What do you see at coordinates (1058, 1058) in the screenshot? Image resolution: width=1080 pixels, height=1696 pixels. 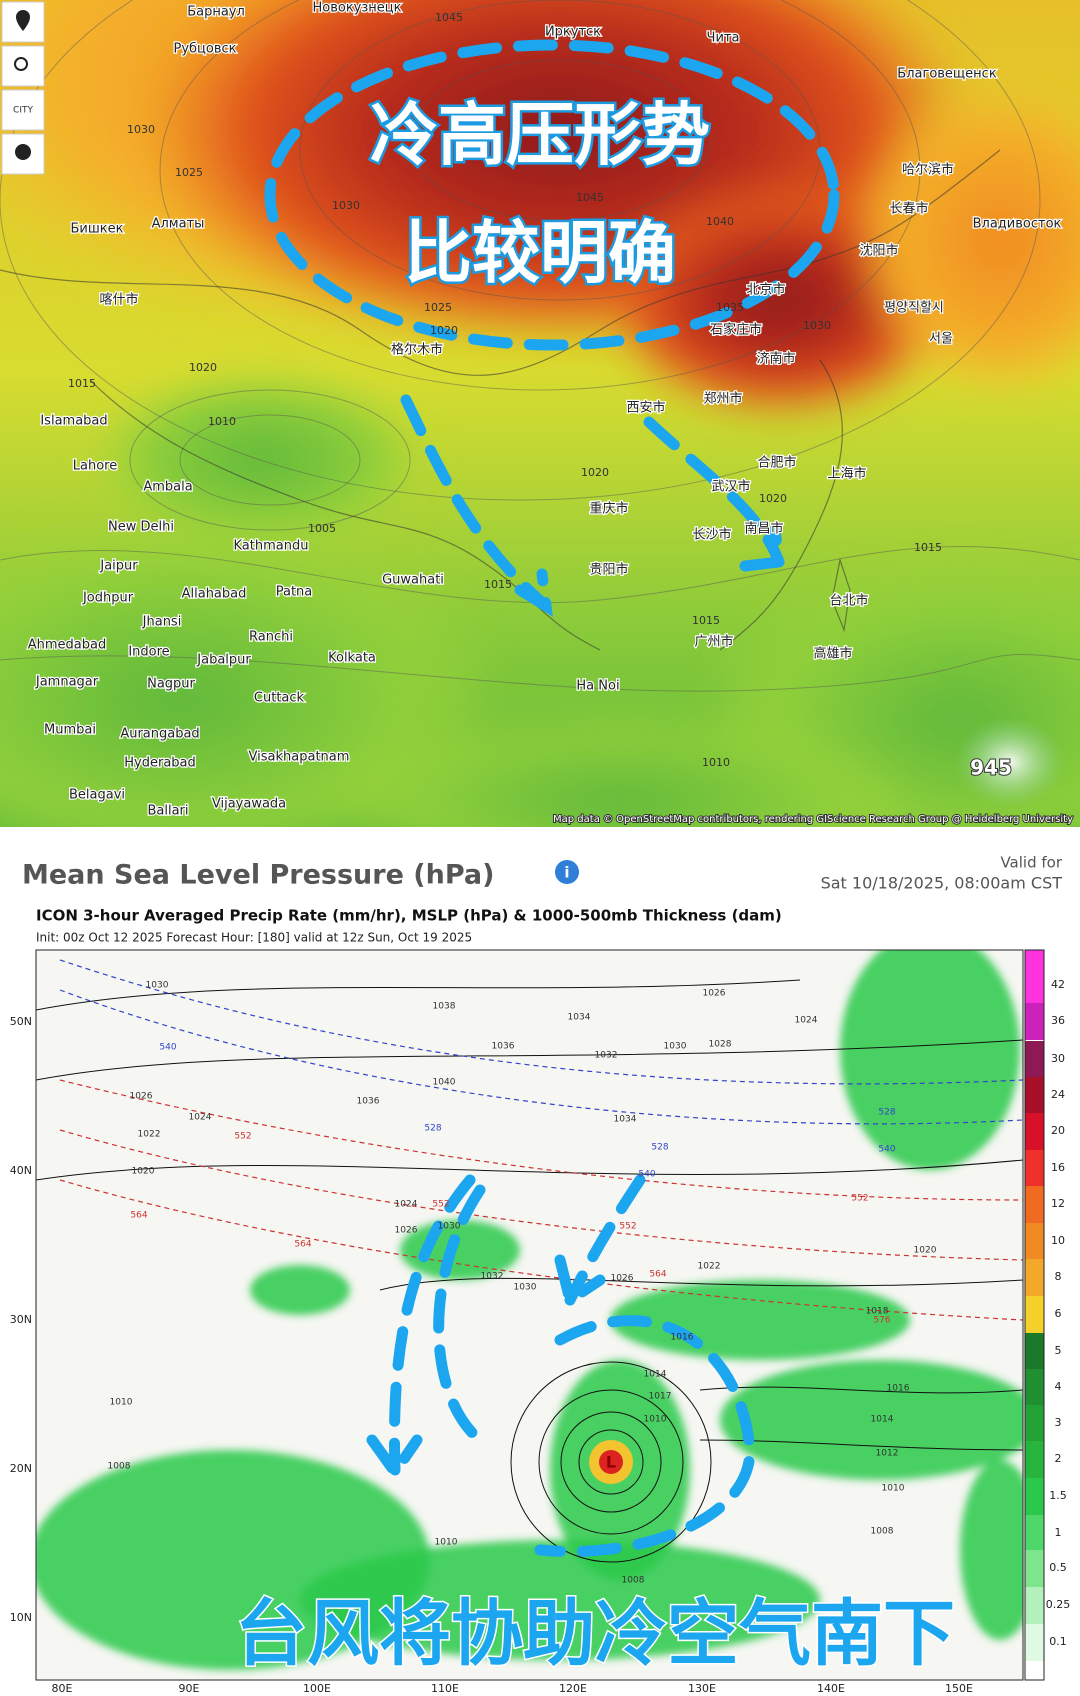 I see `colorbar-label: 30` at bounding box center [1058, 1058].